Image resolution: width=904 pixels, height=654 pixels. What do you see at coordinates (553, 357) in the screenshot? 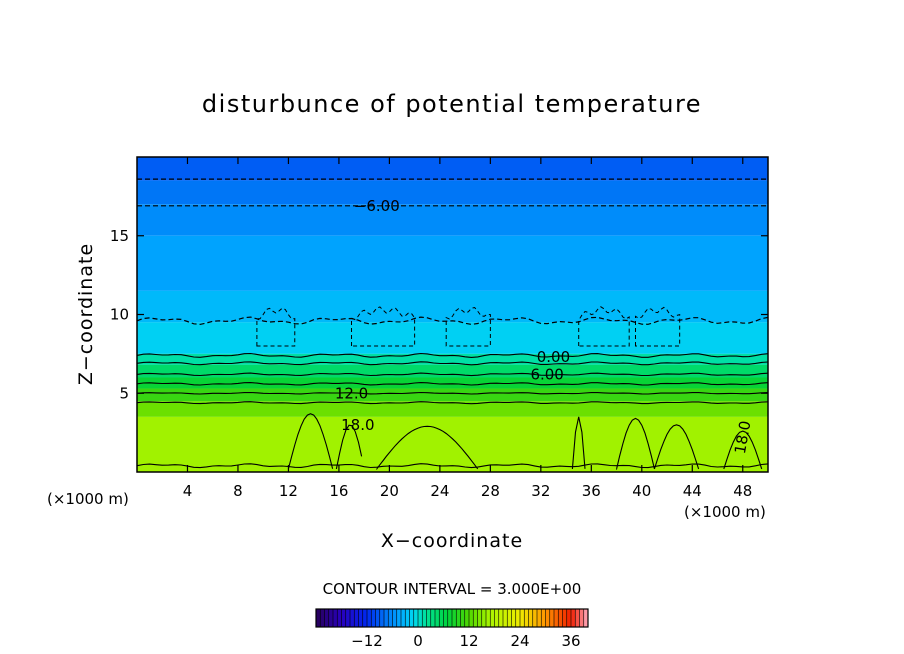
I see `contour-label: 0.00` at bounding box center [553, 357].